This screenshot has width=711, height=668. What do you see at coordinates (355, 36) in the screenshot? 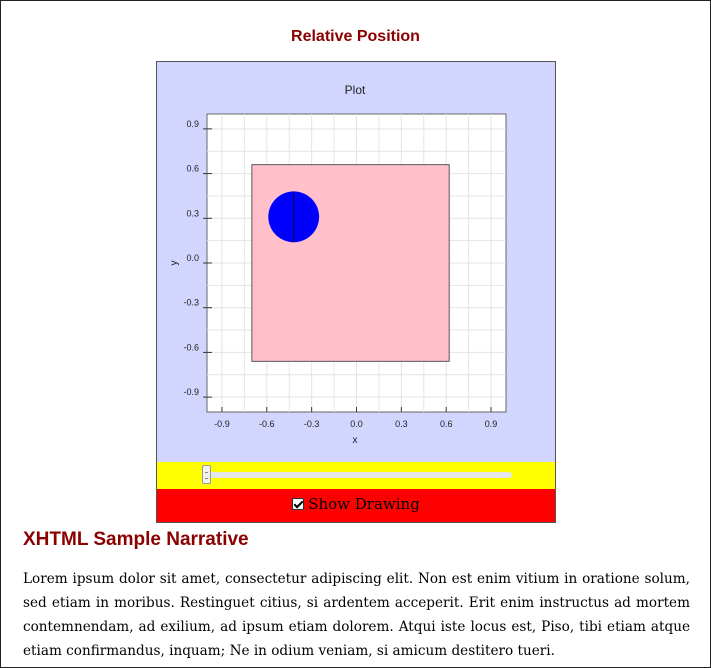
I see `widget-title: Relative Position` at bounding box center [355, 36].